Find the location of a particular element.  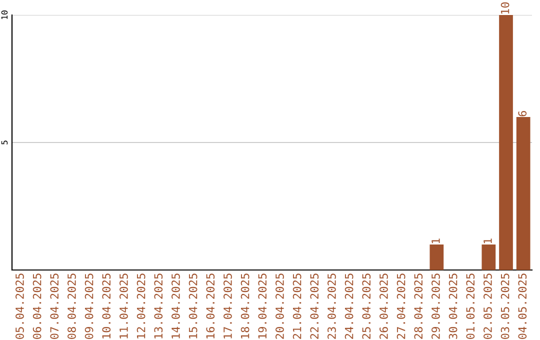

x-tick-label: 24.04.2025 is located at coordinates (349, 306).